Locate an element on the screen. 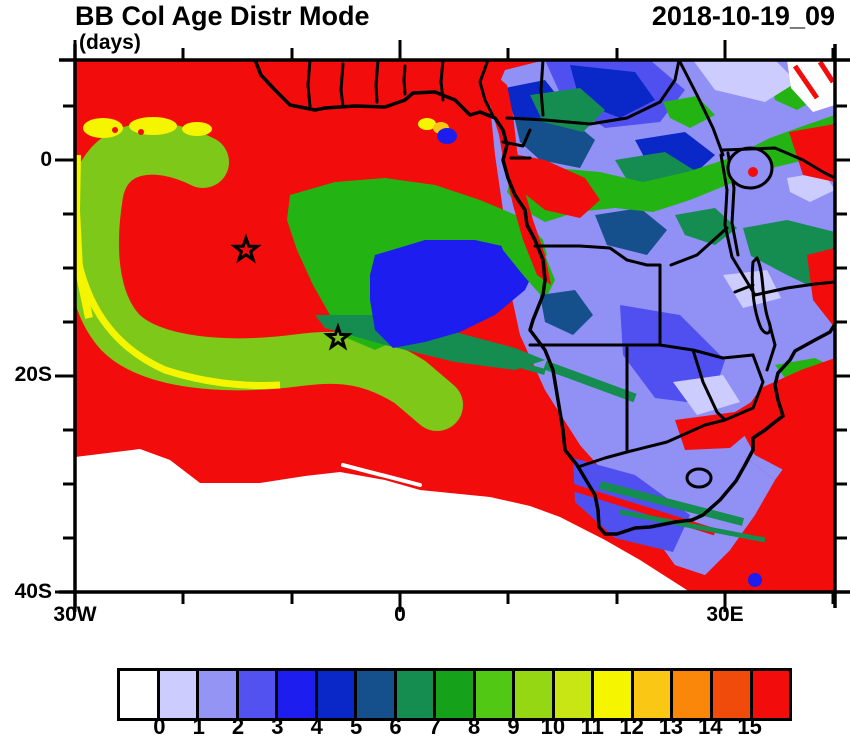  y-tick-label-0: 0 is located at coordinates (46, 159).